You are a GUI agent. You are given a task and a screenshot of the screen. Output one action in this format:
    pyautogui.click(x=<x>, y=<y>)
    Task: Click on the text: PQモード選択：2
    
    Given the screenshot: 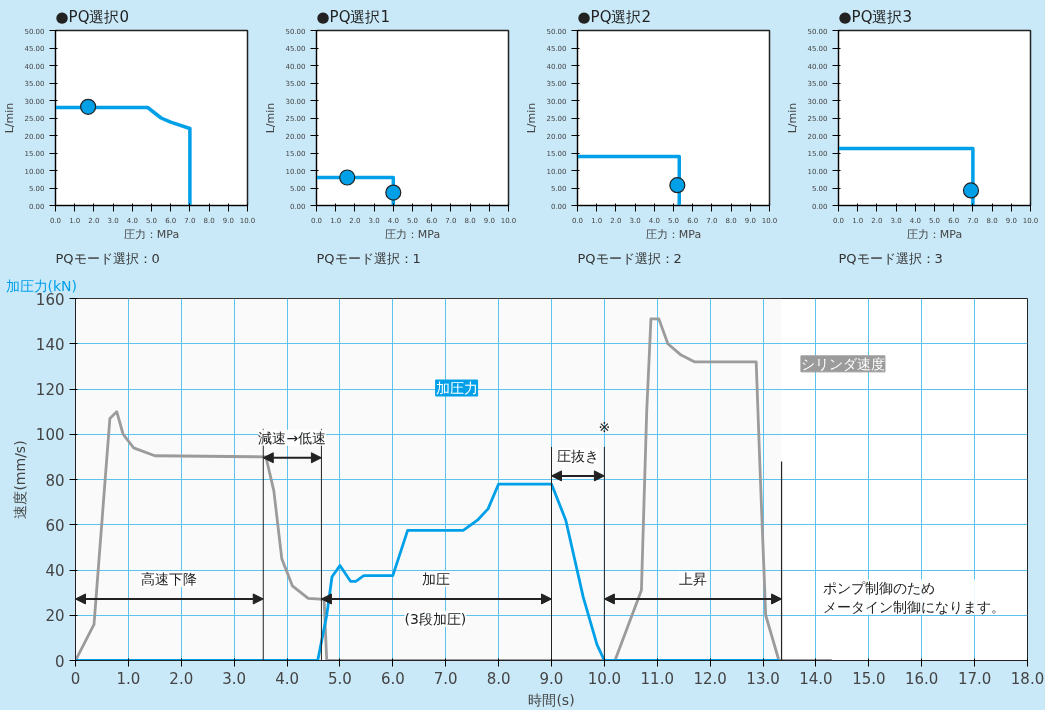 What is the action you would take?
    pyautogui.click(x=629, y=258)
    